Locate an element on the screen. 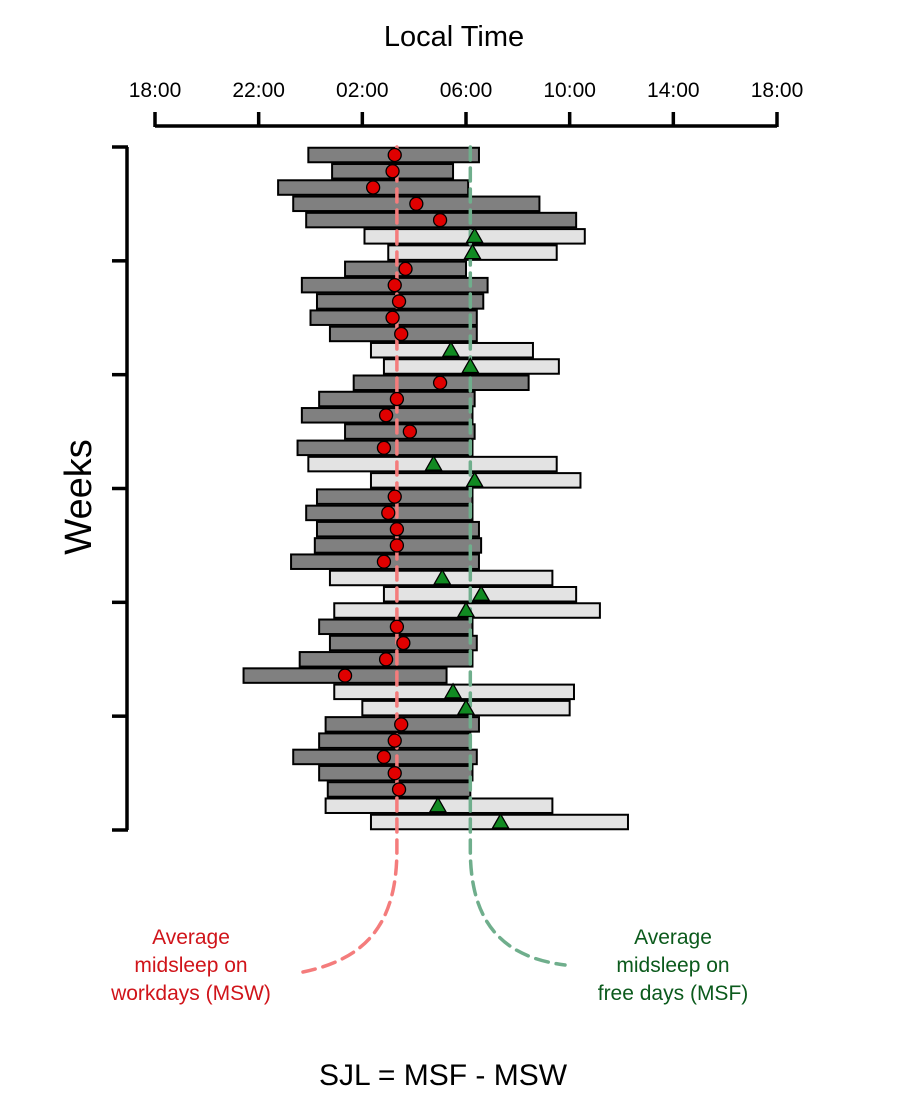 The height and width of the screenshot is (1109, 906). msw-label-line-2: midsleep on is located at coordinates (190, 965).